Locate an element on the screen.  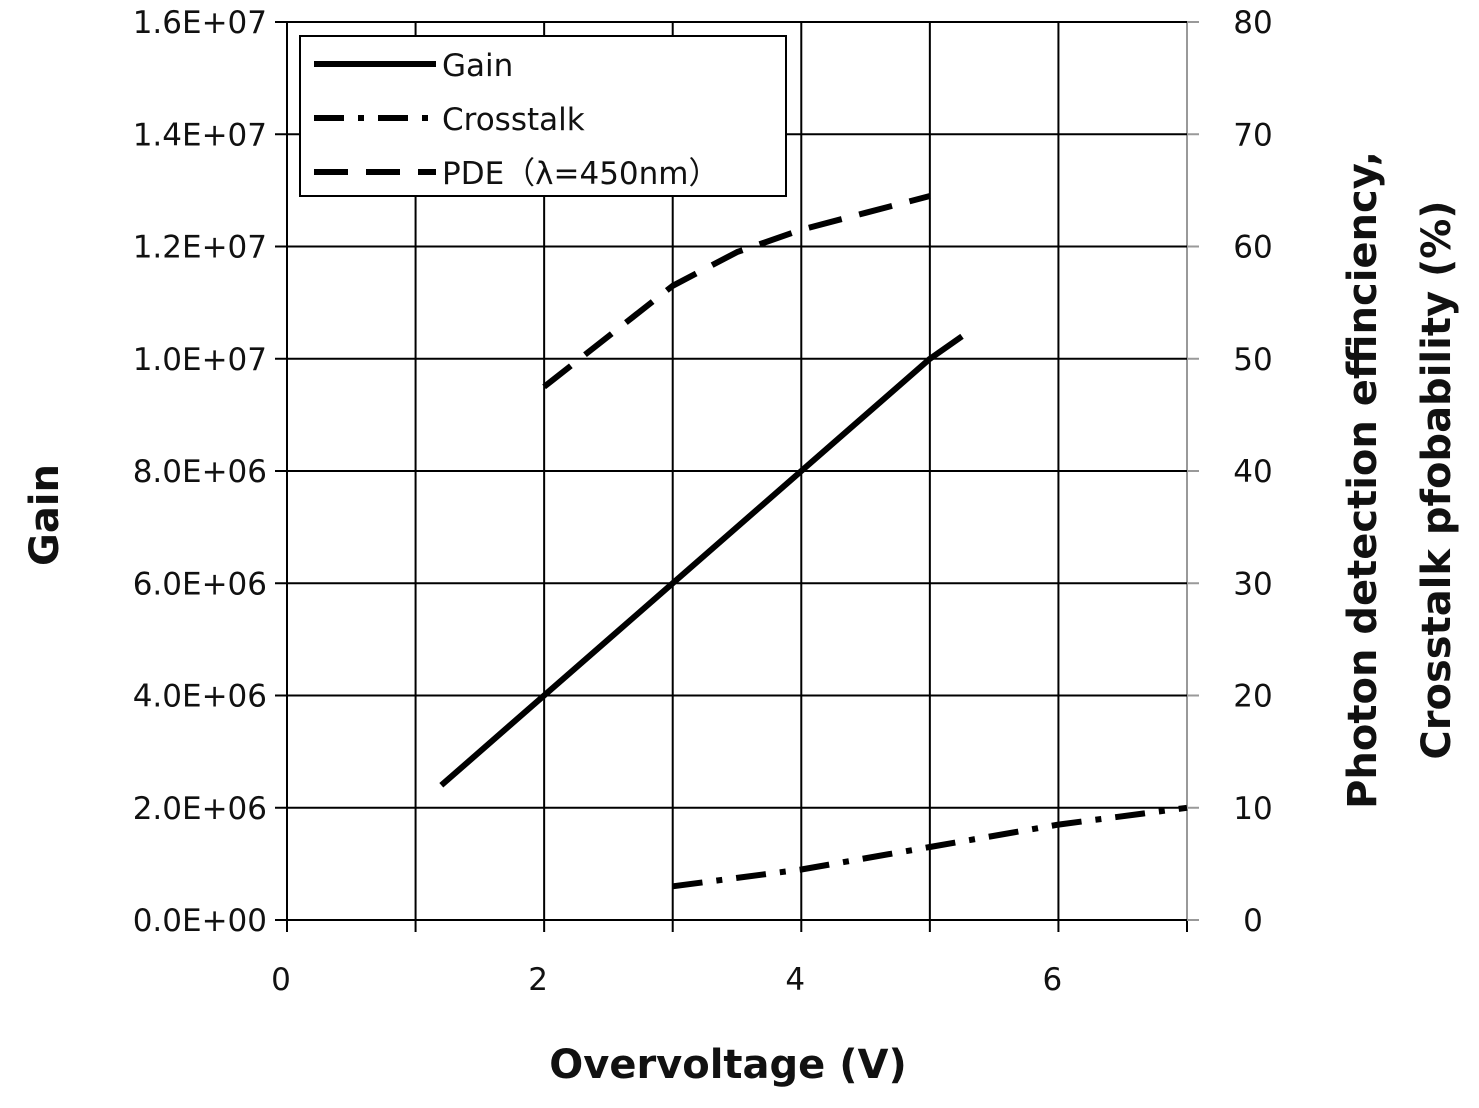
y-right-tick-label: 20 is located at coordinates (1252, 697).